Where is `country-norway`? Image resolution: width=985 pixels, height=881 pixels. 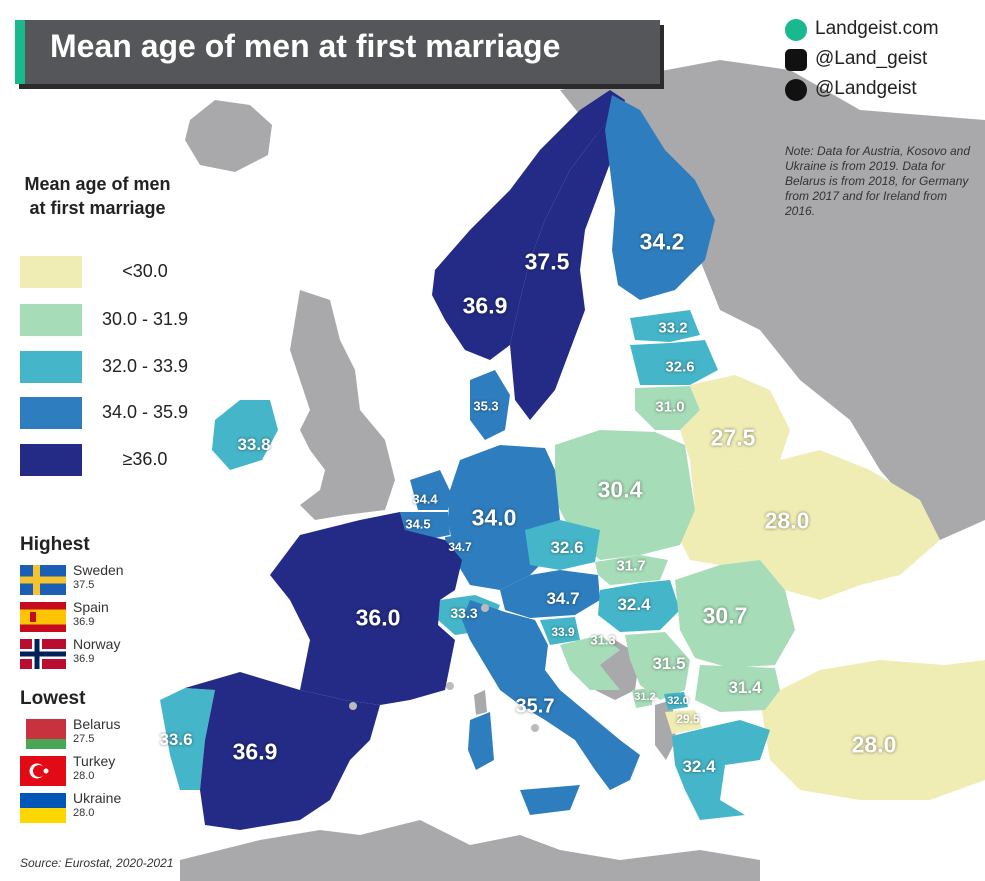 country-norway is located at coordinates (528, 225).